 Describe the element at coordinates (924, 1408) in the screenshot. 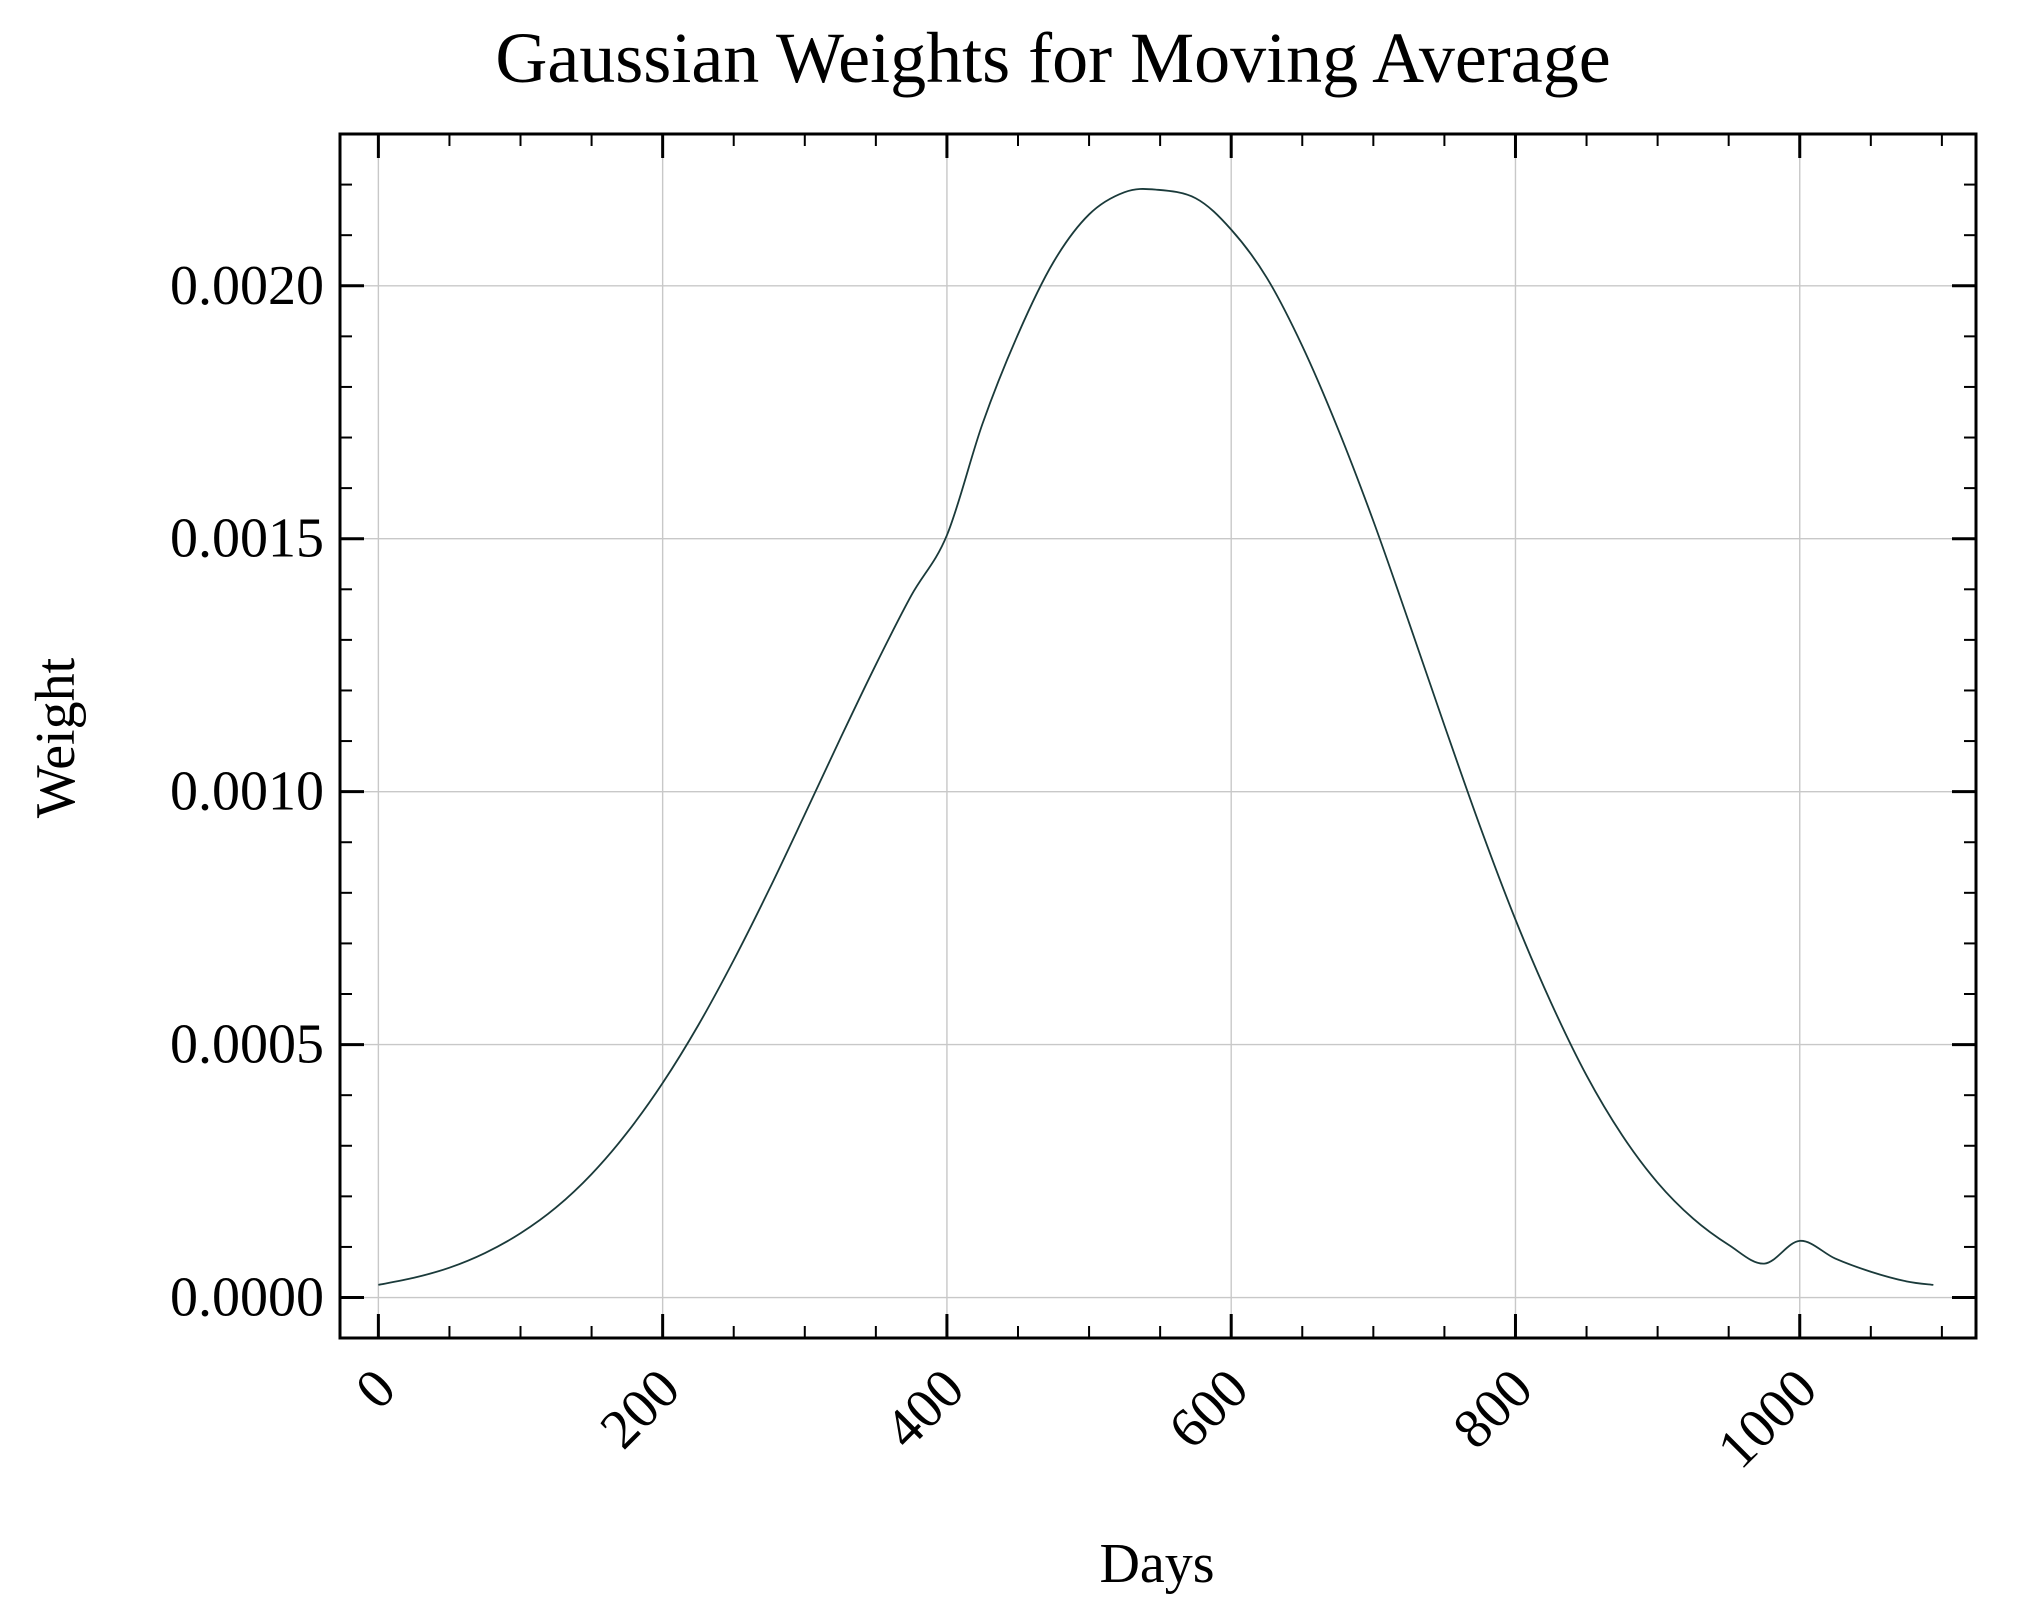

I see `x-tick-label: 400` at that location.